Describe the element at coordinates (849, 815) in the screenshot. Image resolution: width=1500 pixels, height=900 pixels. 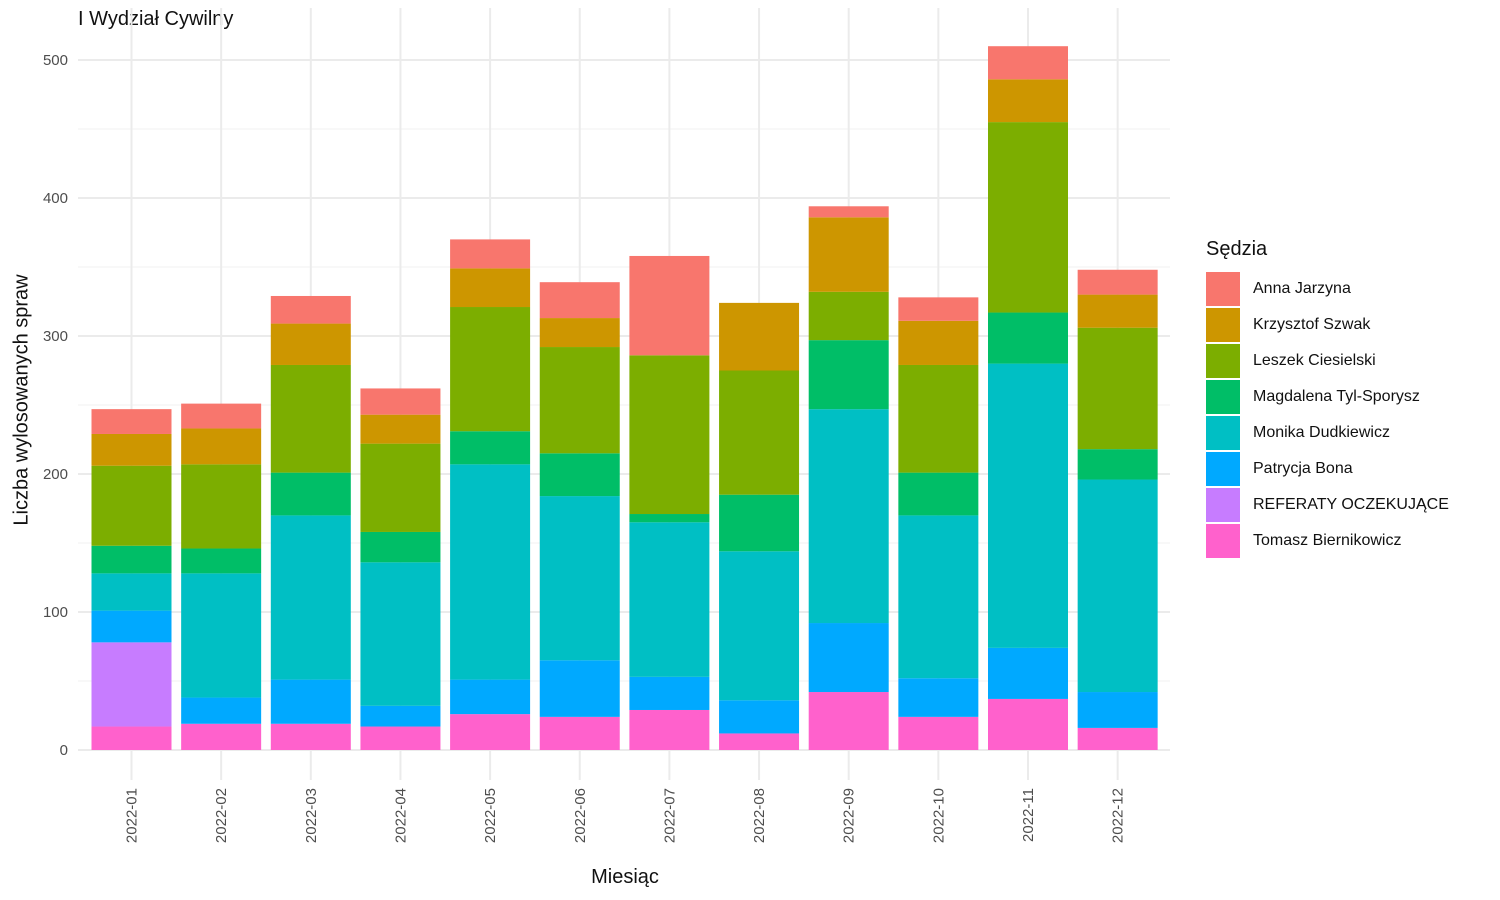
I see `x-tick-label: 2022-09` at that location.